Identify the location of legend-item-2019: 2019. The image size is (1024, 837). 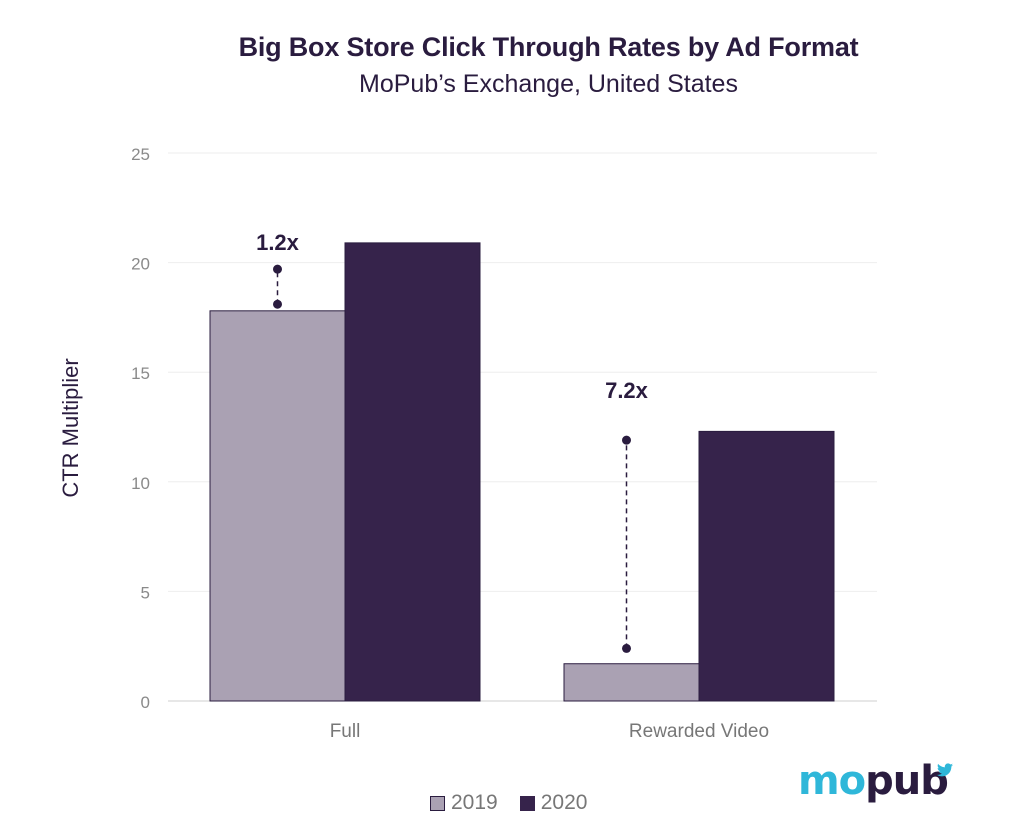
(464, 803).